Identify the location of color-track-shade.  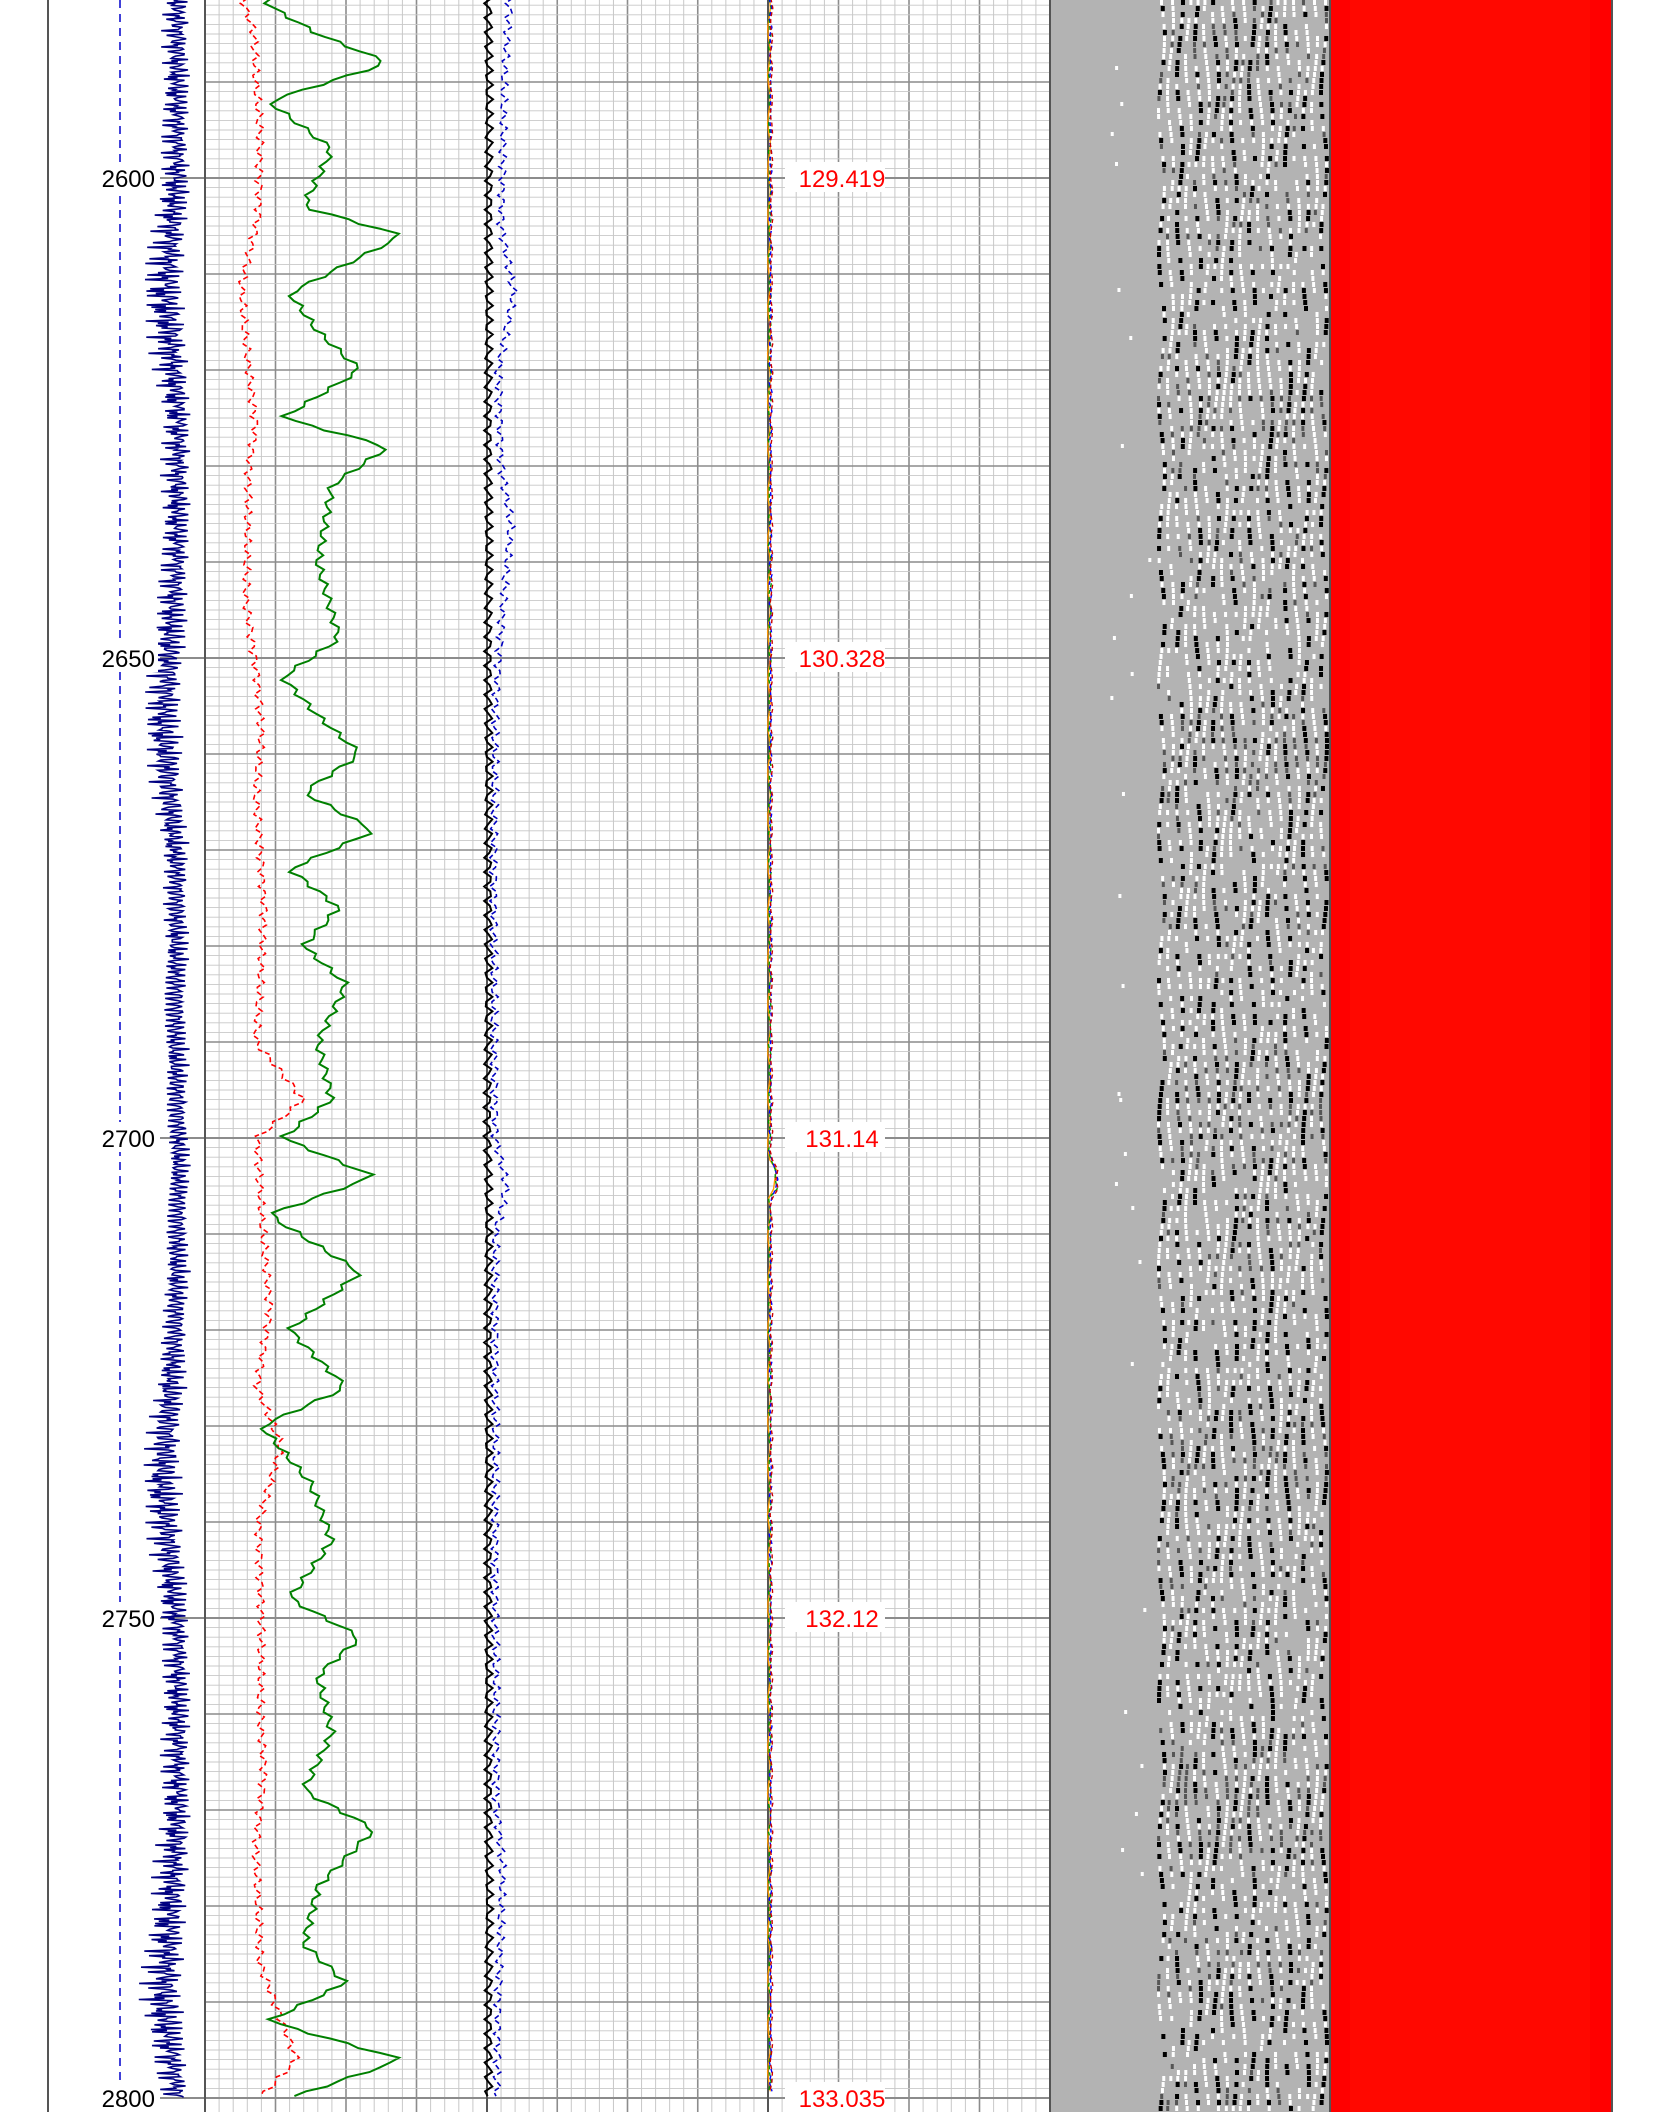
(1470, 1056).